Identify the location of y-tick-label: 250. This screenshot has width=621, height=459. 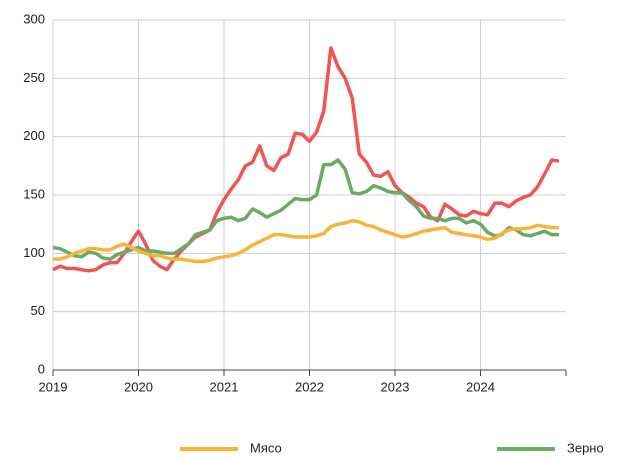
(34, 77).